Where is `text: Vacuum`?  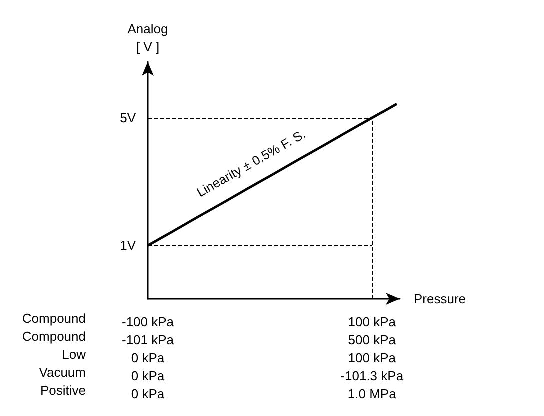 text: Vacuum is located at coordinates (62, 372).